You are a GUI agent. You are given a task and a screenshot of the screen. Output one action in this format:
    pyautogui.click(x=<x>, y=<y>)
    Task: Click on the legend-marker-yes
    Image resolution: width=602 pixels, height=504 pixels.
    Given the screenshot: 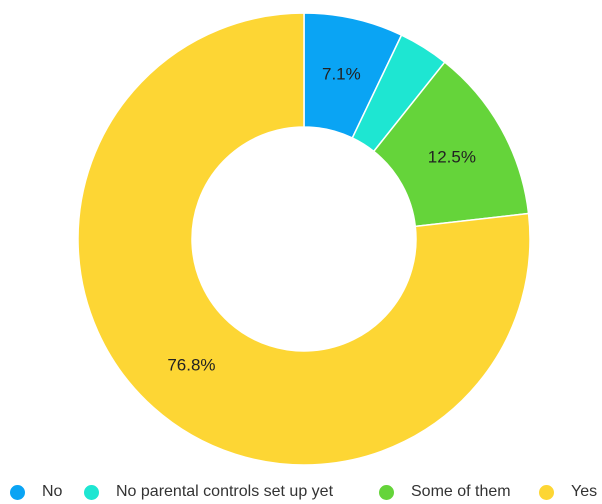 What is the action you would take?
    pyautogui.click(x=546, y=492)
    